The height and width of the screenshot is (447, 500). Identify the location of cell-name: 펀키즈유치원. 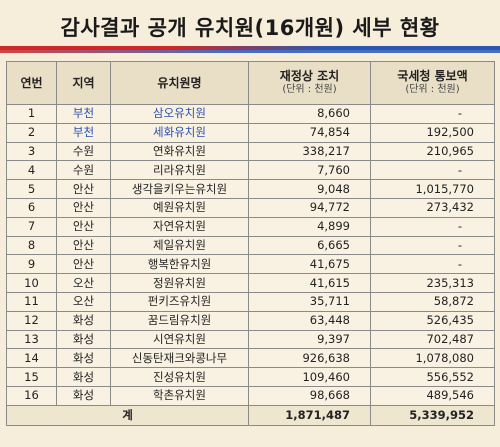
(179, 301).